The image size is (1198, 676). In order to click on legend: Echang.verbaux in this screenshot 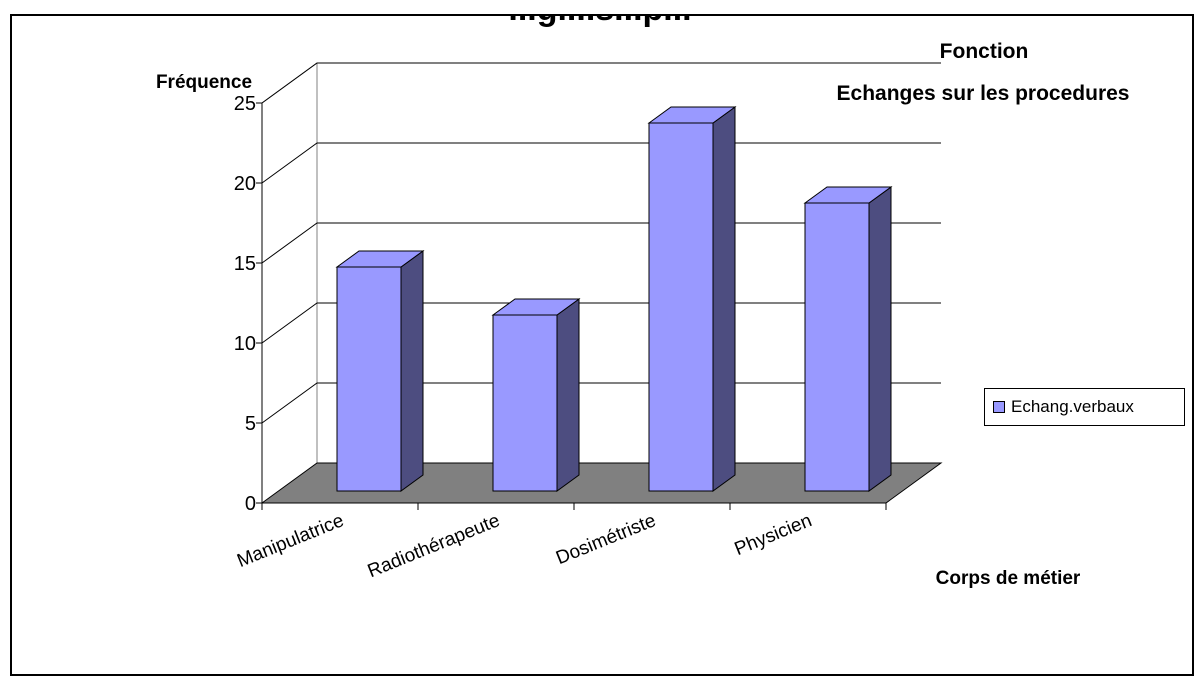, I will do `click(1084, 407)`.